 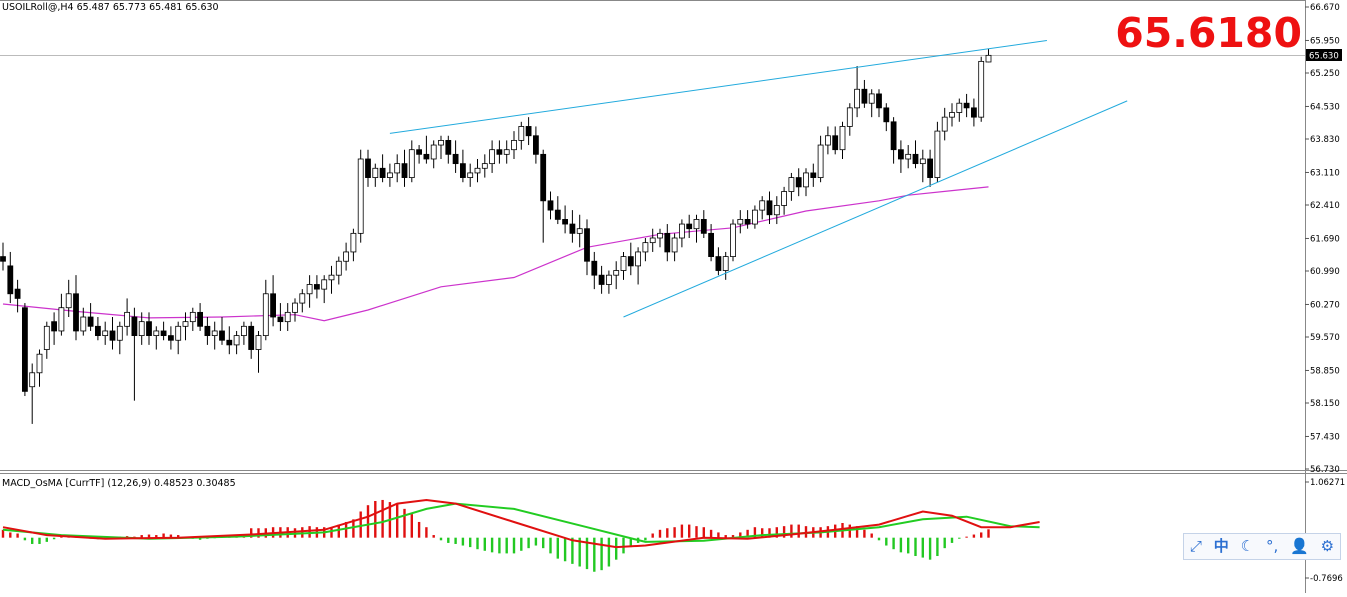 What do you see at coordinates (1247, 546) in the screenshot?
I see `moon-icon: ☾` at bounding box center [1247, 546].